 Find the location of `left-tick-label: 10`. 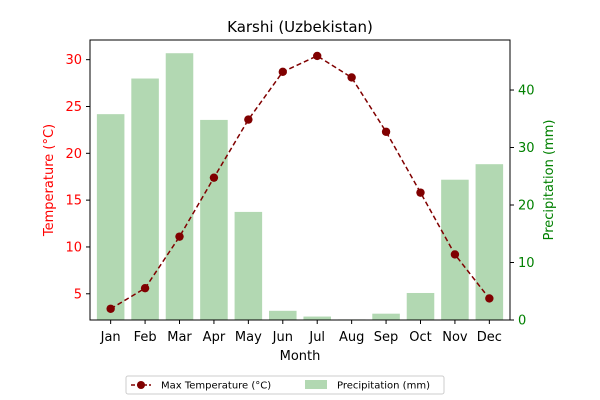

left-tick-label: 10 is located at coordinates (73, 247).